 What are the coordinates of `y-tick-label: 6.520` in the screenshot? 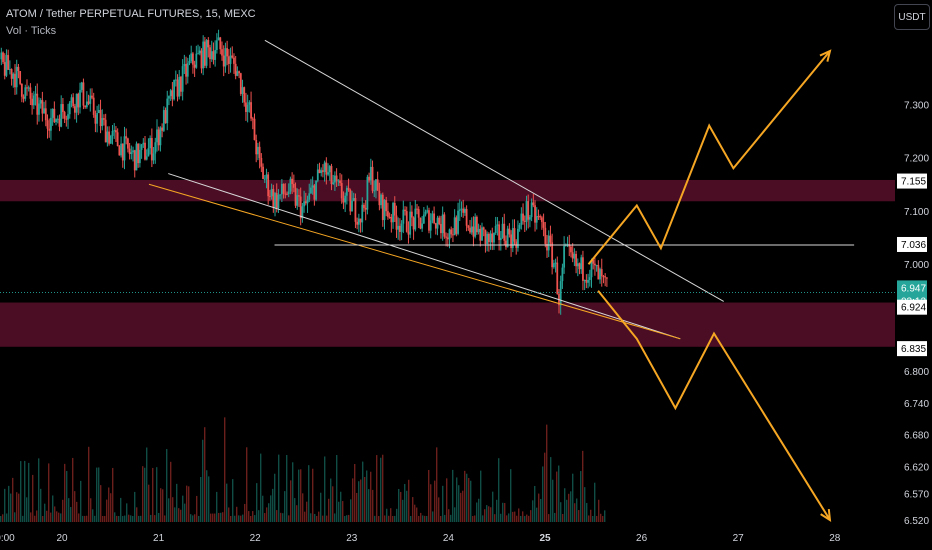 It's located at (916, 521).